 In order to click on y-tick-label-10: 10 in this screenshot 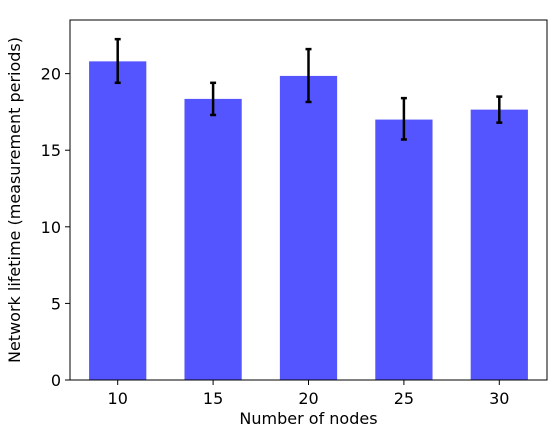, I will do `click(51, 227)`.